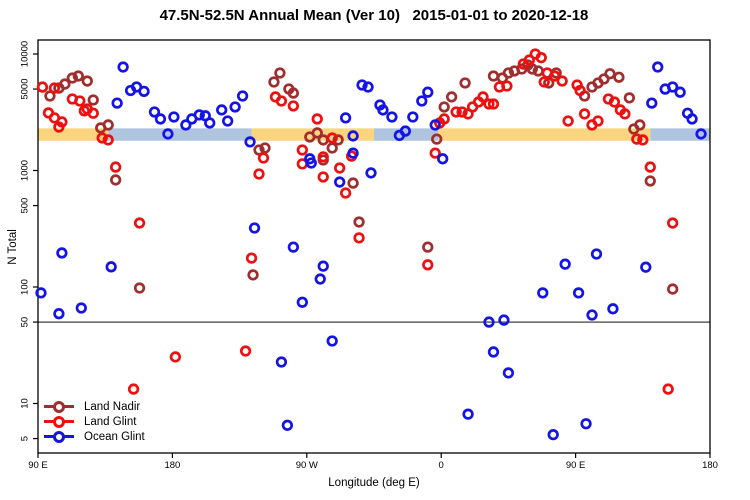  What do you see at coordinates (110, 421) in the screenshot?
I see `legend-label: Land Glint` at bounding box center [110, 421].